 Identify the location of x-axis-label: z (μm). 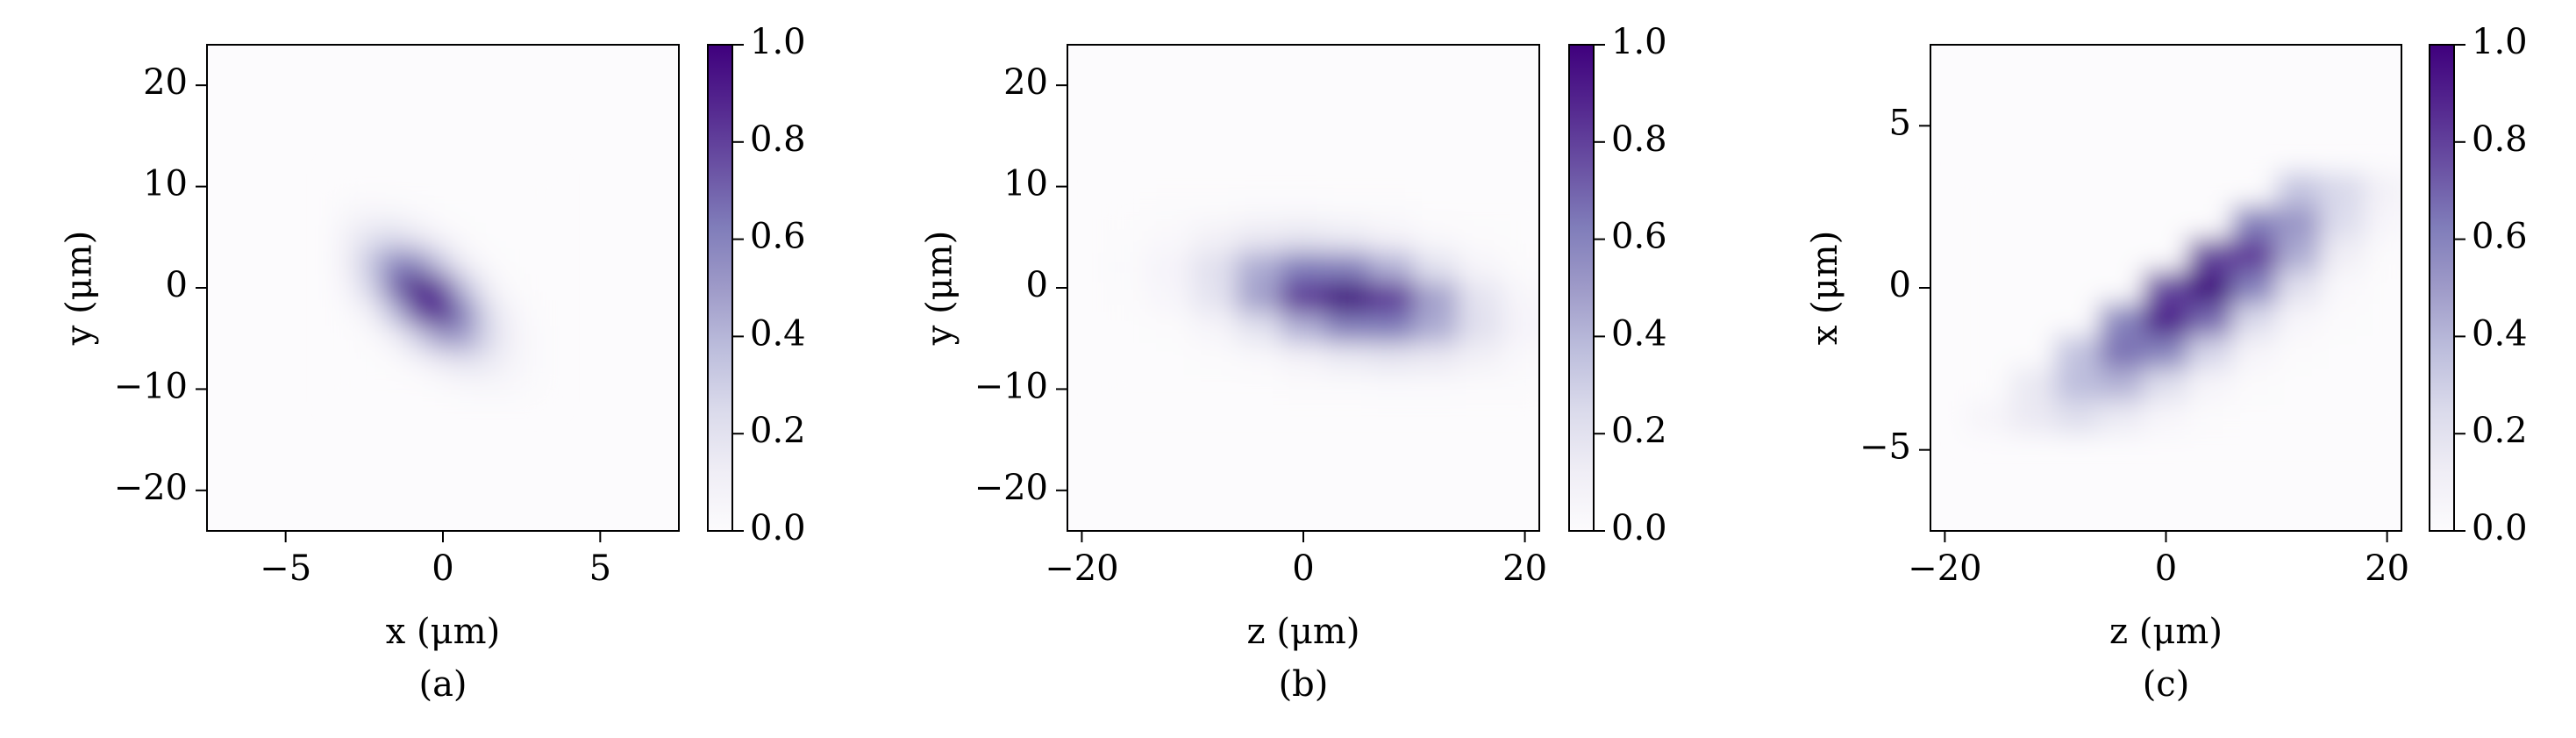
(1304, 632).